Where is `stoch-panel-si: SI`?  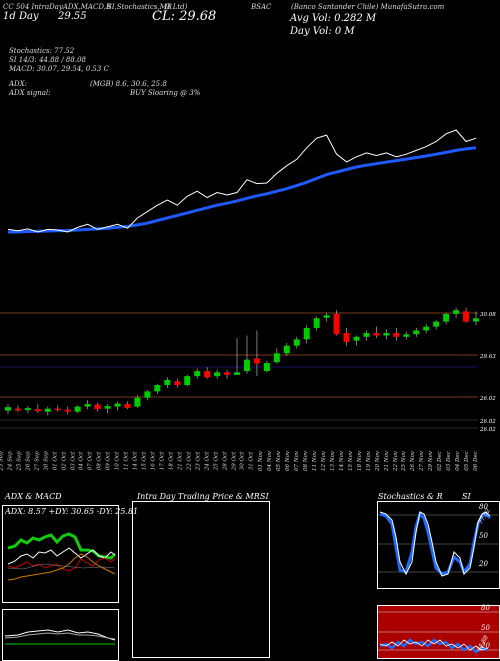 stoch-panel-si: SI is located at coordinates (466, 496).